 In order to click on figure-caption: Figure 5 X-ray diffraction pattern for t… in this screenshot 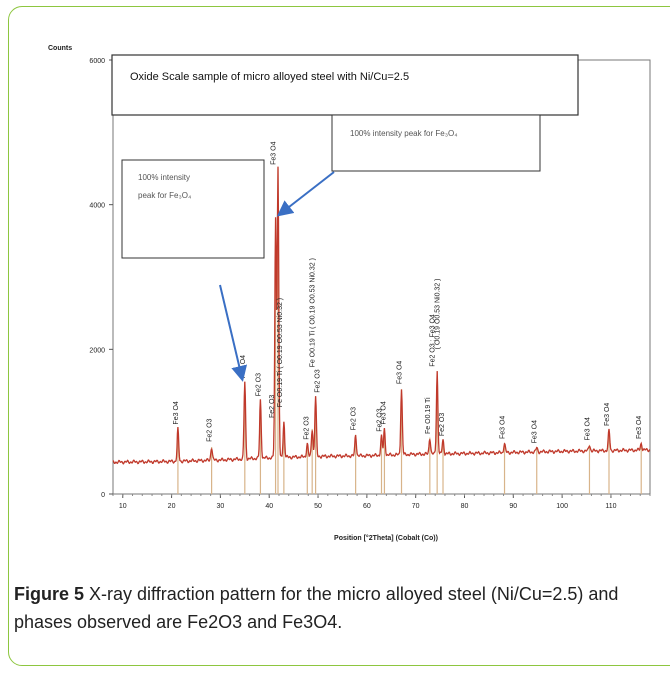, I will do `click(339, 608)`.